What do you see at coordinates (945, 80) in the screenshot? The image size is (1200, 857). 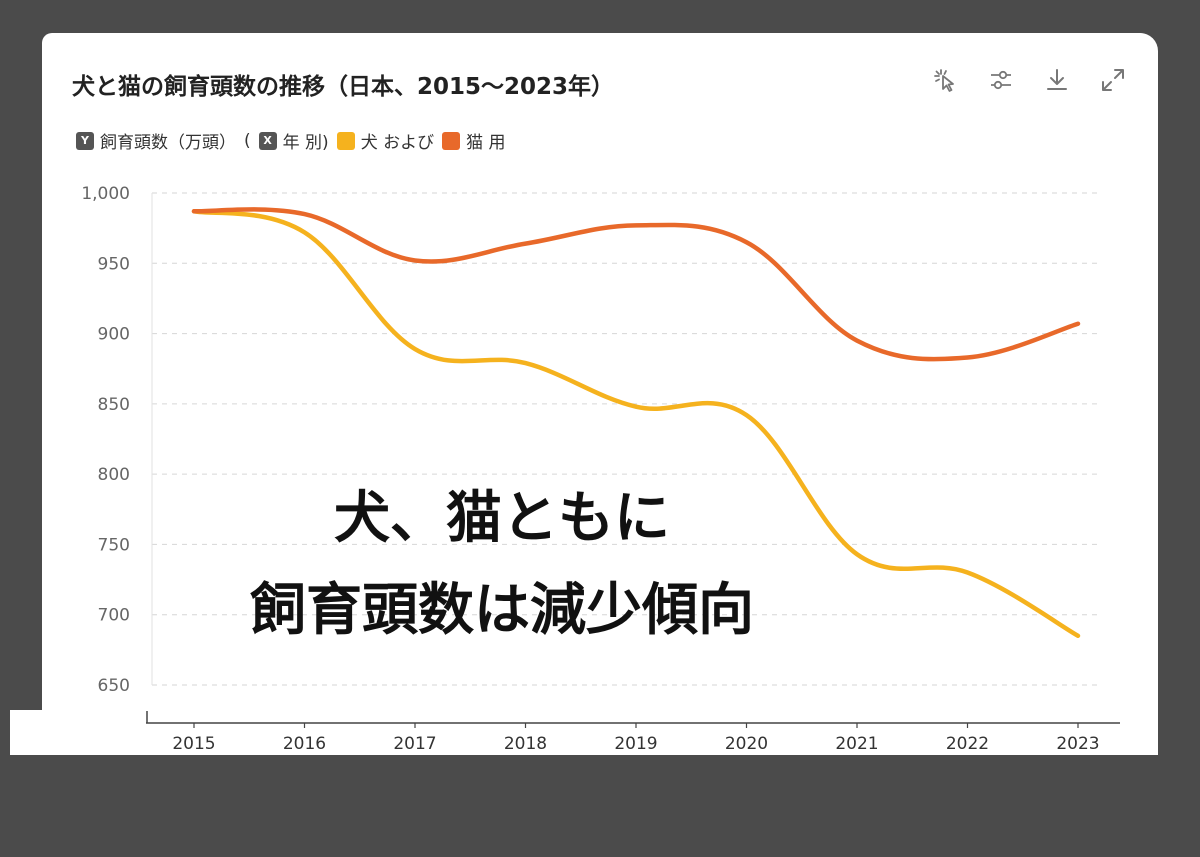 I see `select-icon` at bounding box center [945, 80].